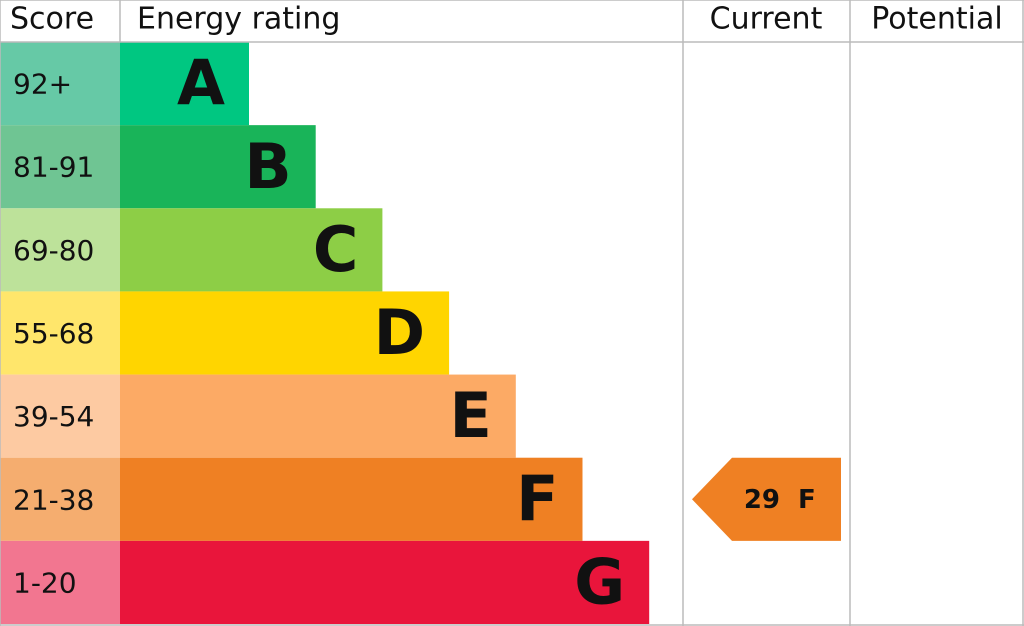 Image resolution: width=1024 pixels, height=626 pixels. I want to click on current-value: 29, so click(762, 500).